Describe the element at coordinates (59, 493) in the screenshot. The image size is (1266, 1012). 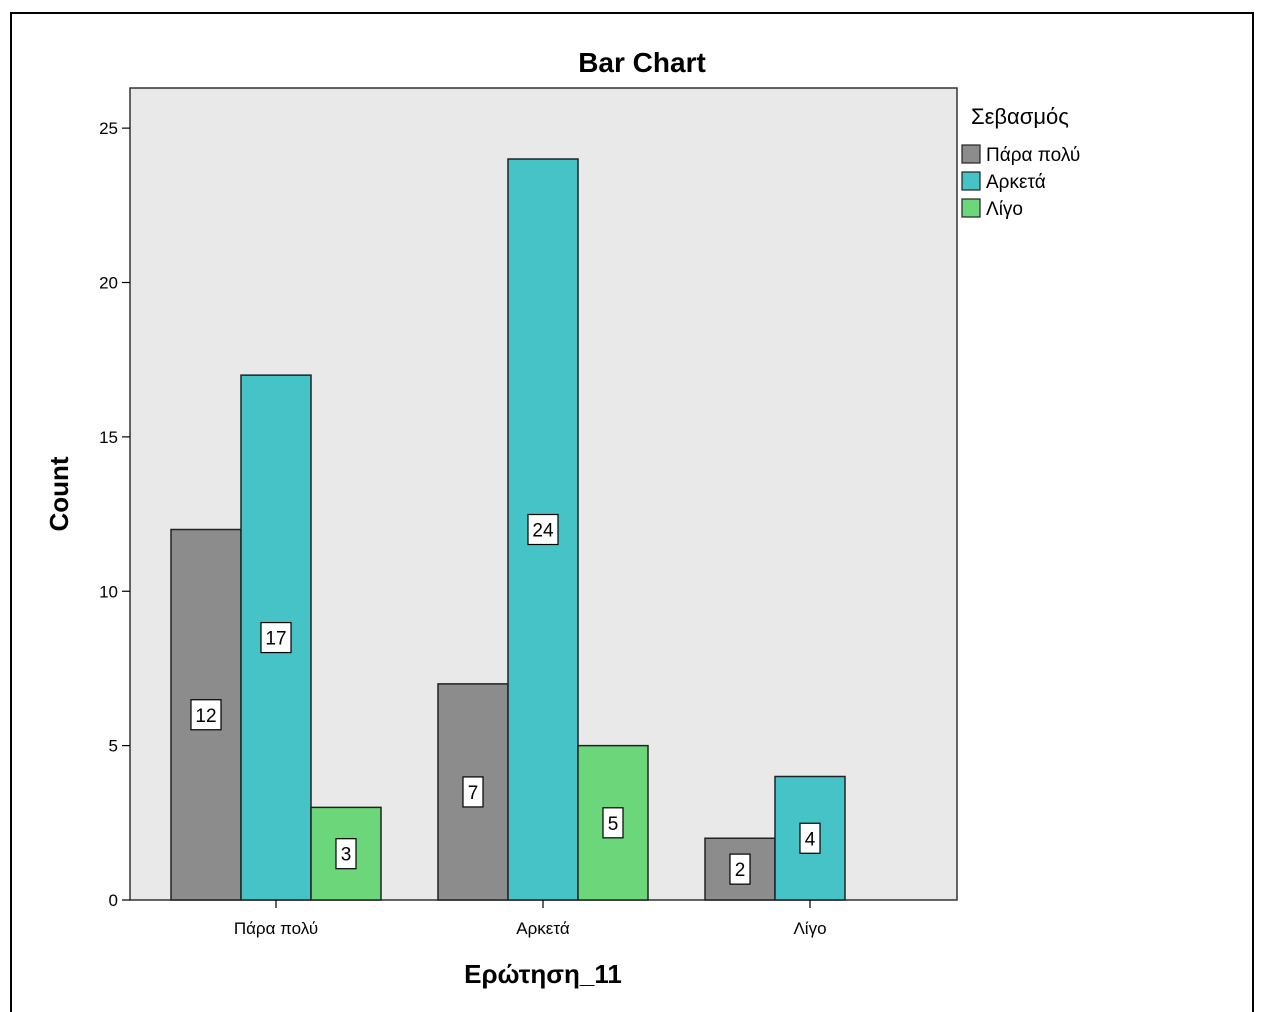
I see `y-axis-title: Count` at that location.